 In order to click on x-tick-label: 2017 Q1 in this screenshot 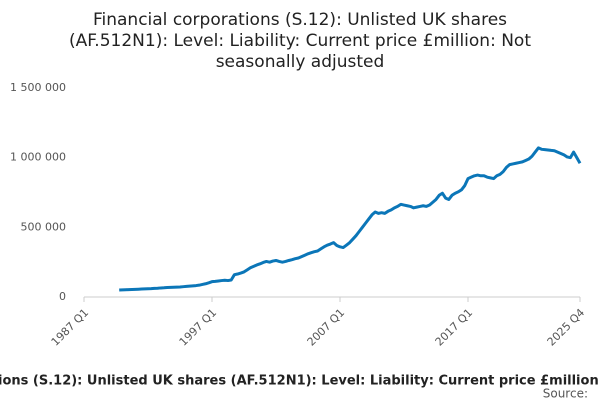, I will do `click(454, 327)`.